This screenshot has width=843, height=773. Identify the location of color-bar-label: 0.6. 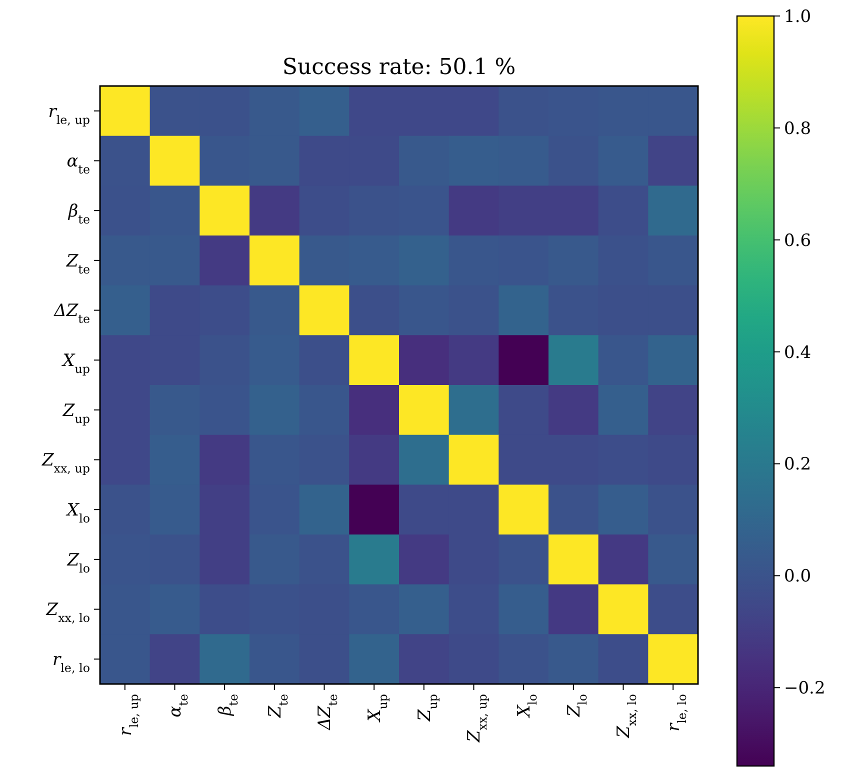
(798, 240).